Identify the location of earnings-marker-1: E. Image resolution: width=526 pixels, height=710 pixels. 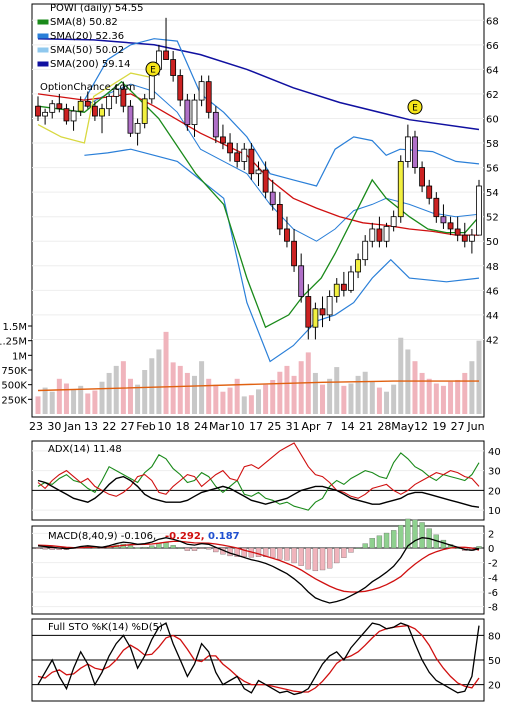
(415, 107).